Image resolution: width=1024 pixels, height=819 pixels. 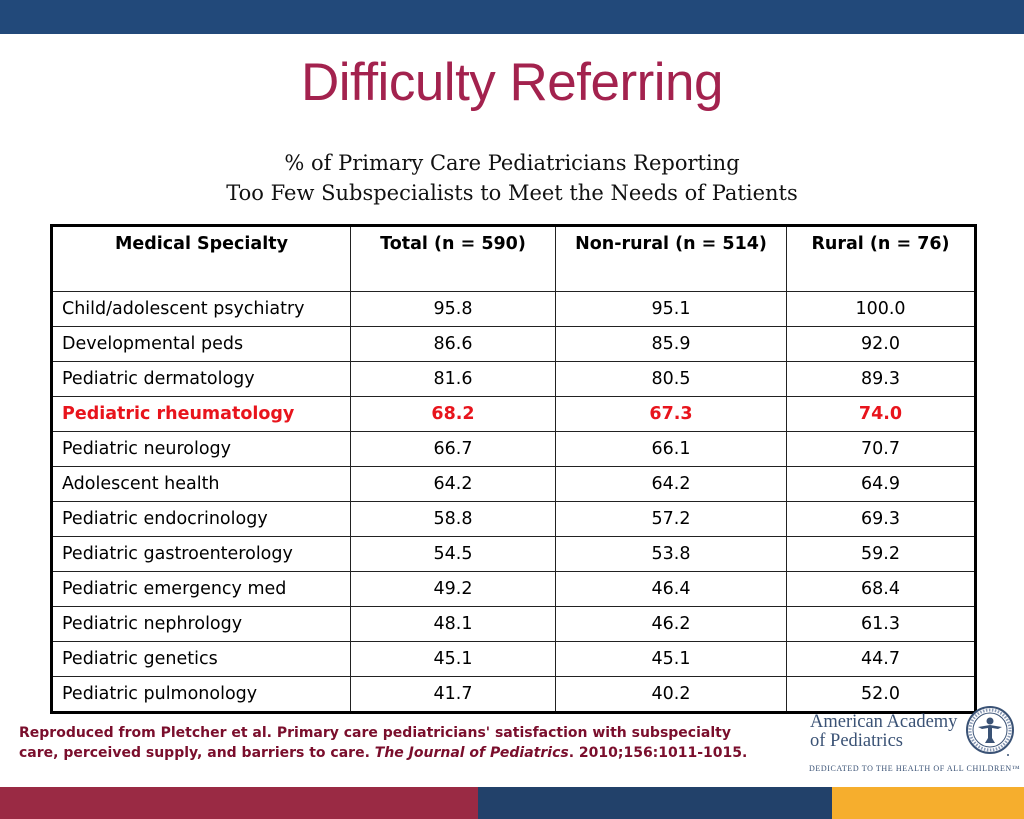 I want to click on cell-total: 54.5, so click(x=453, y=554).